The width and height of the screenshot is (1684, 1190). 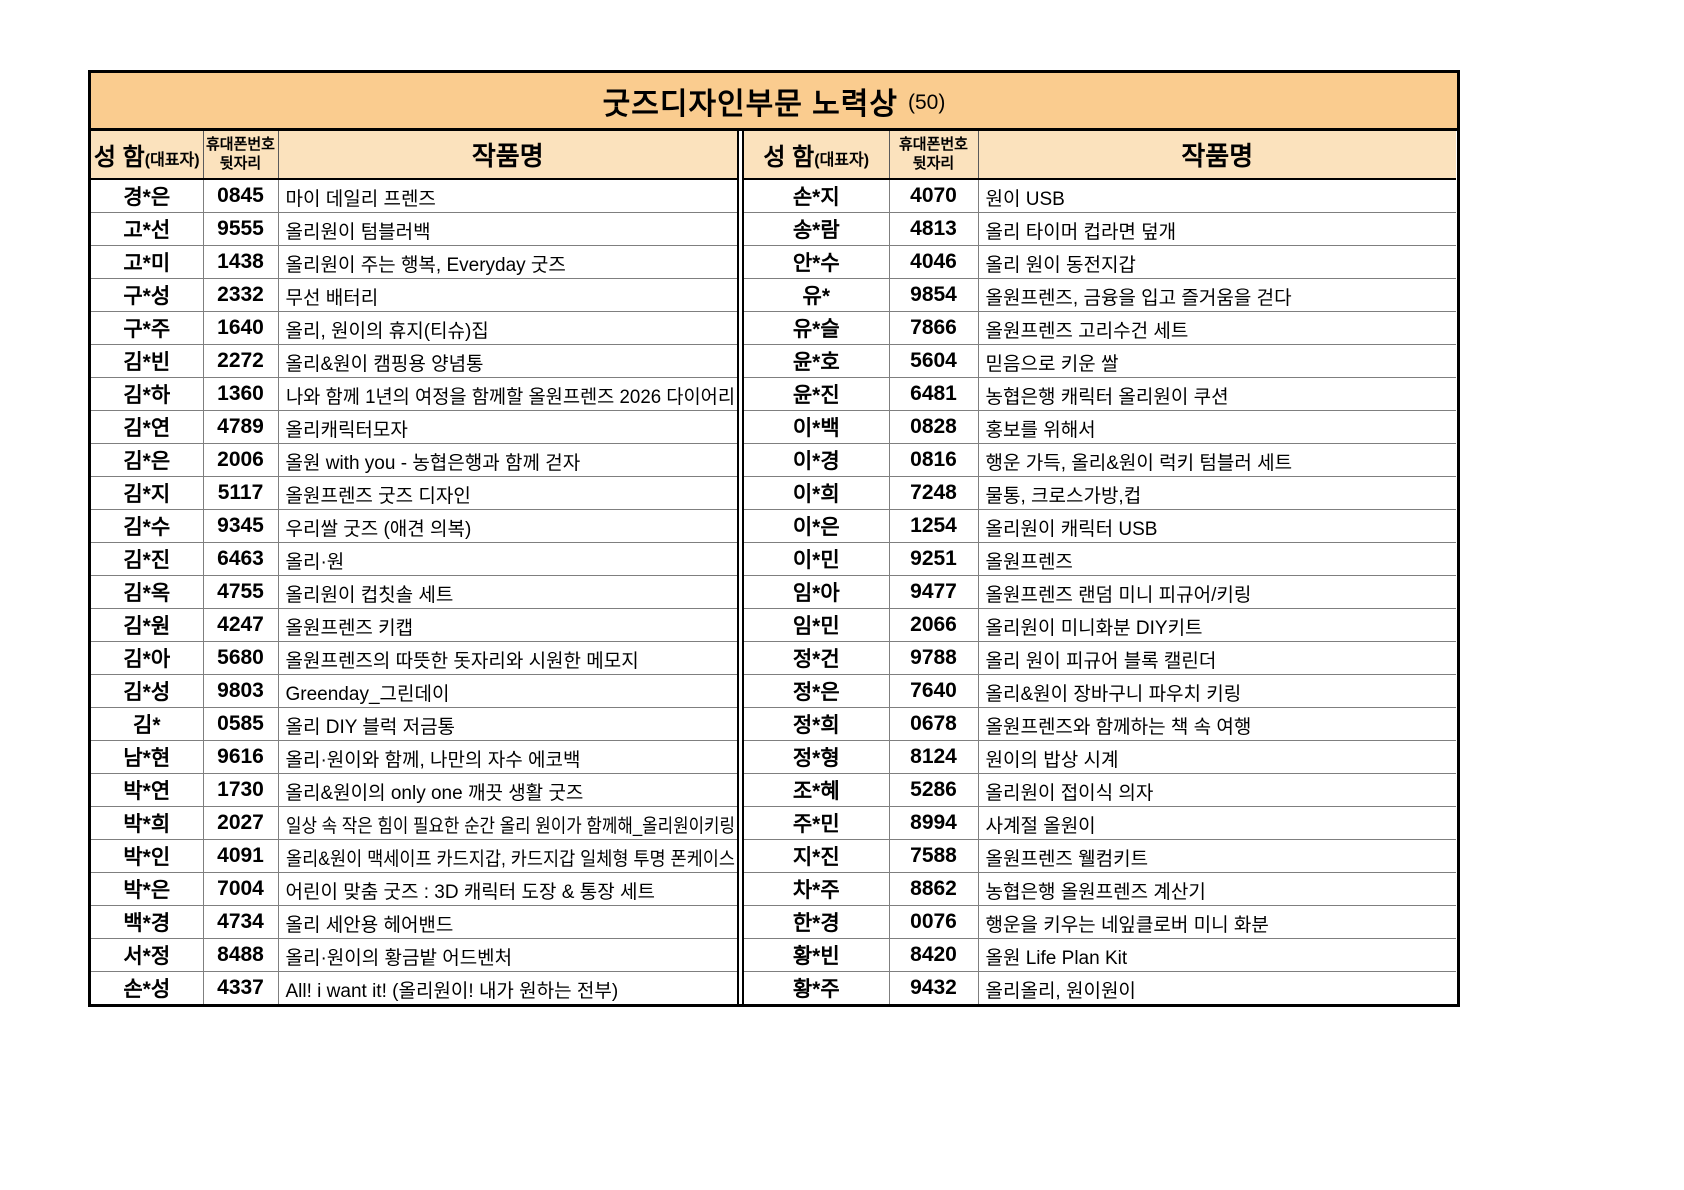 I want to click on name-cell: 지*진, so click(x=817, y=855).